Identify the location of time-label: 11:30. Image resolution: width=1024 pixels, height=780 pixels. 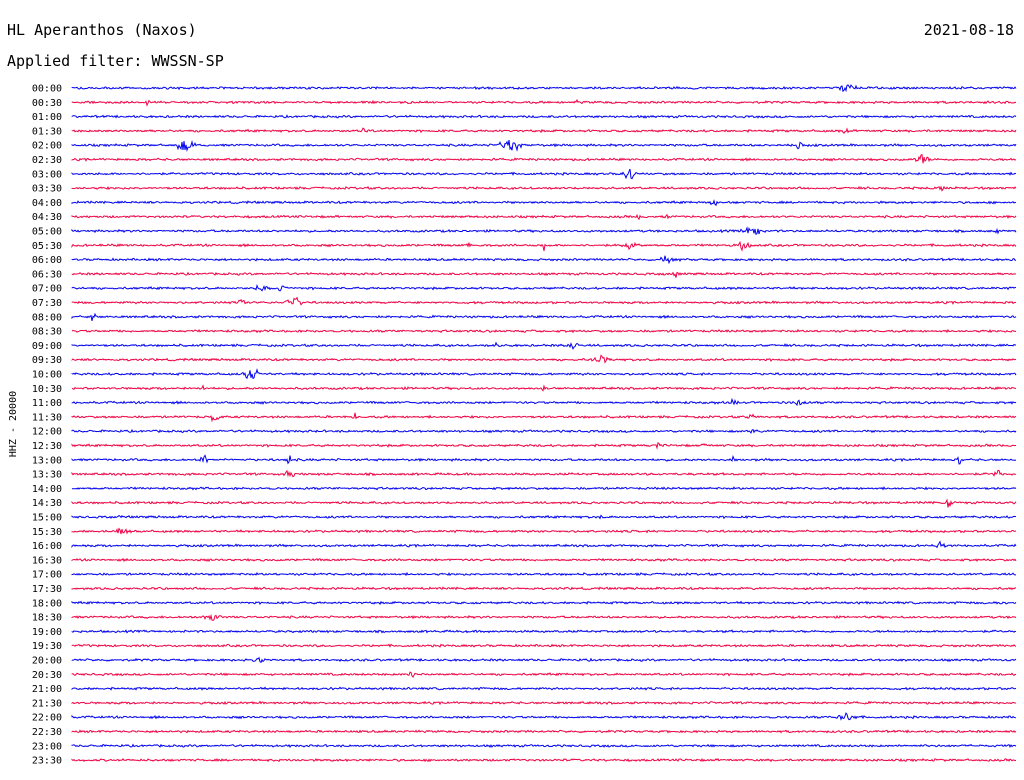
(47, 417).